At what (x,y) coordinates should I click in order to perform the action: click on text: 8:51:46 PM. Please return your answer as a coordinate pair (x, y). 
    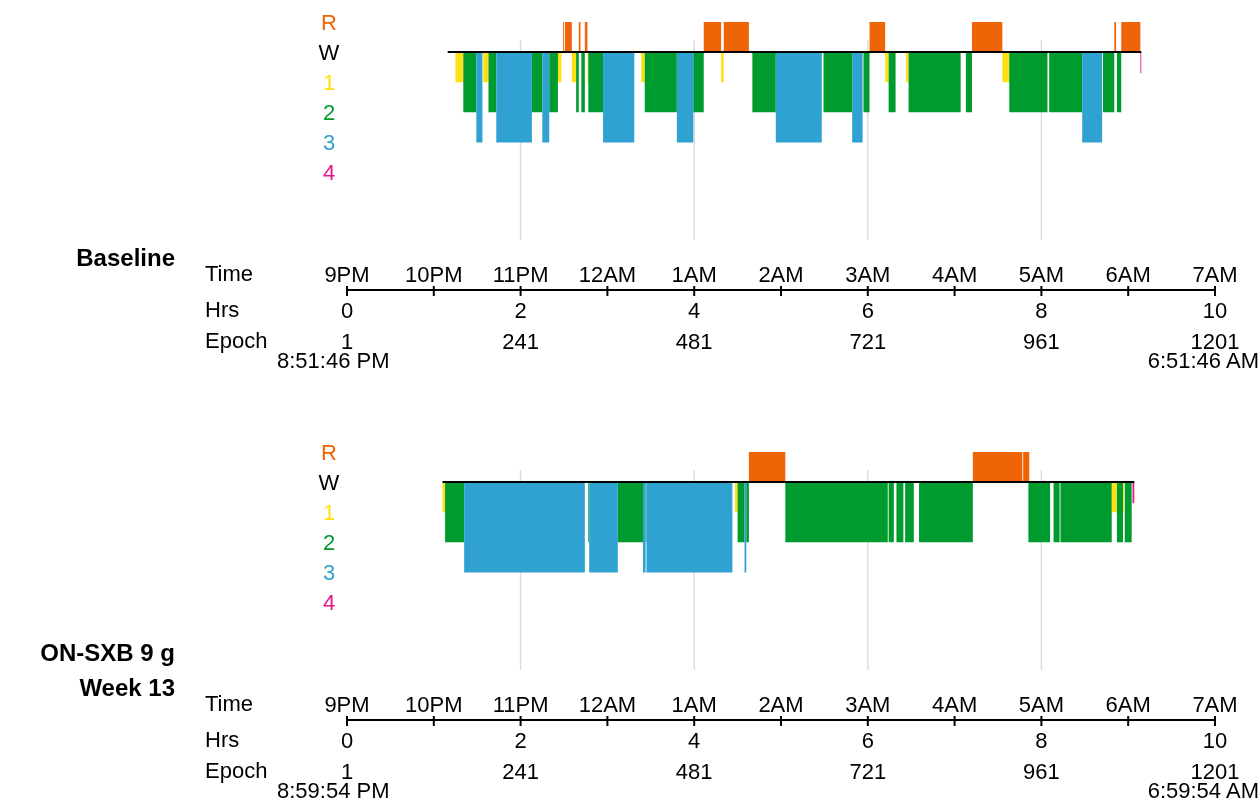
    Looking at the image, I should click on (333, 361).